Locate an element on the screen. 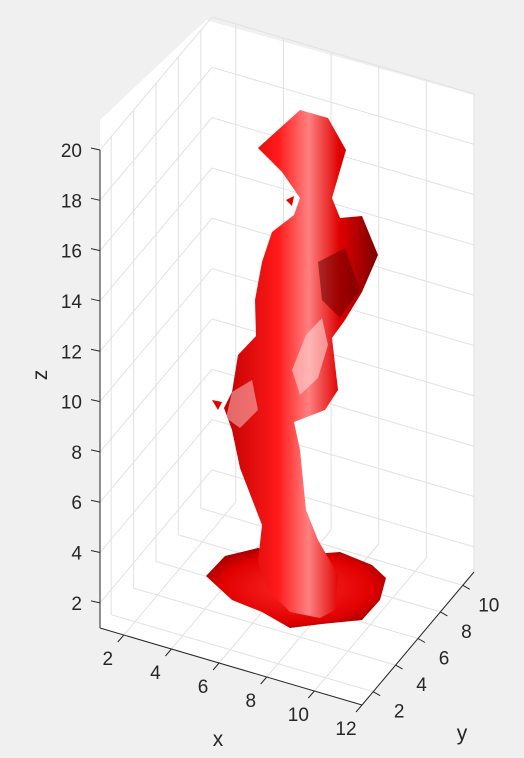  z-tick-label: 14 is located at coordinates (72, 302).